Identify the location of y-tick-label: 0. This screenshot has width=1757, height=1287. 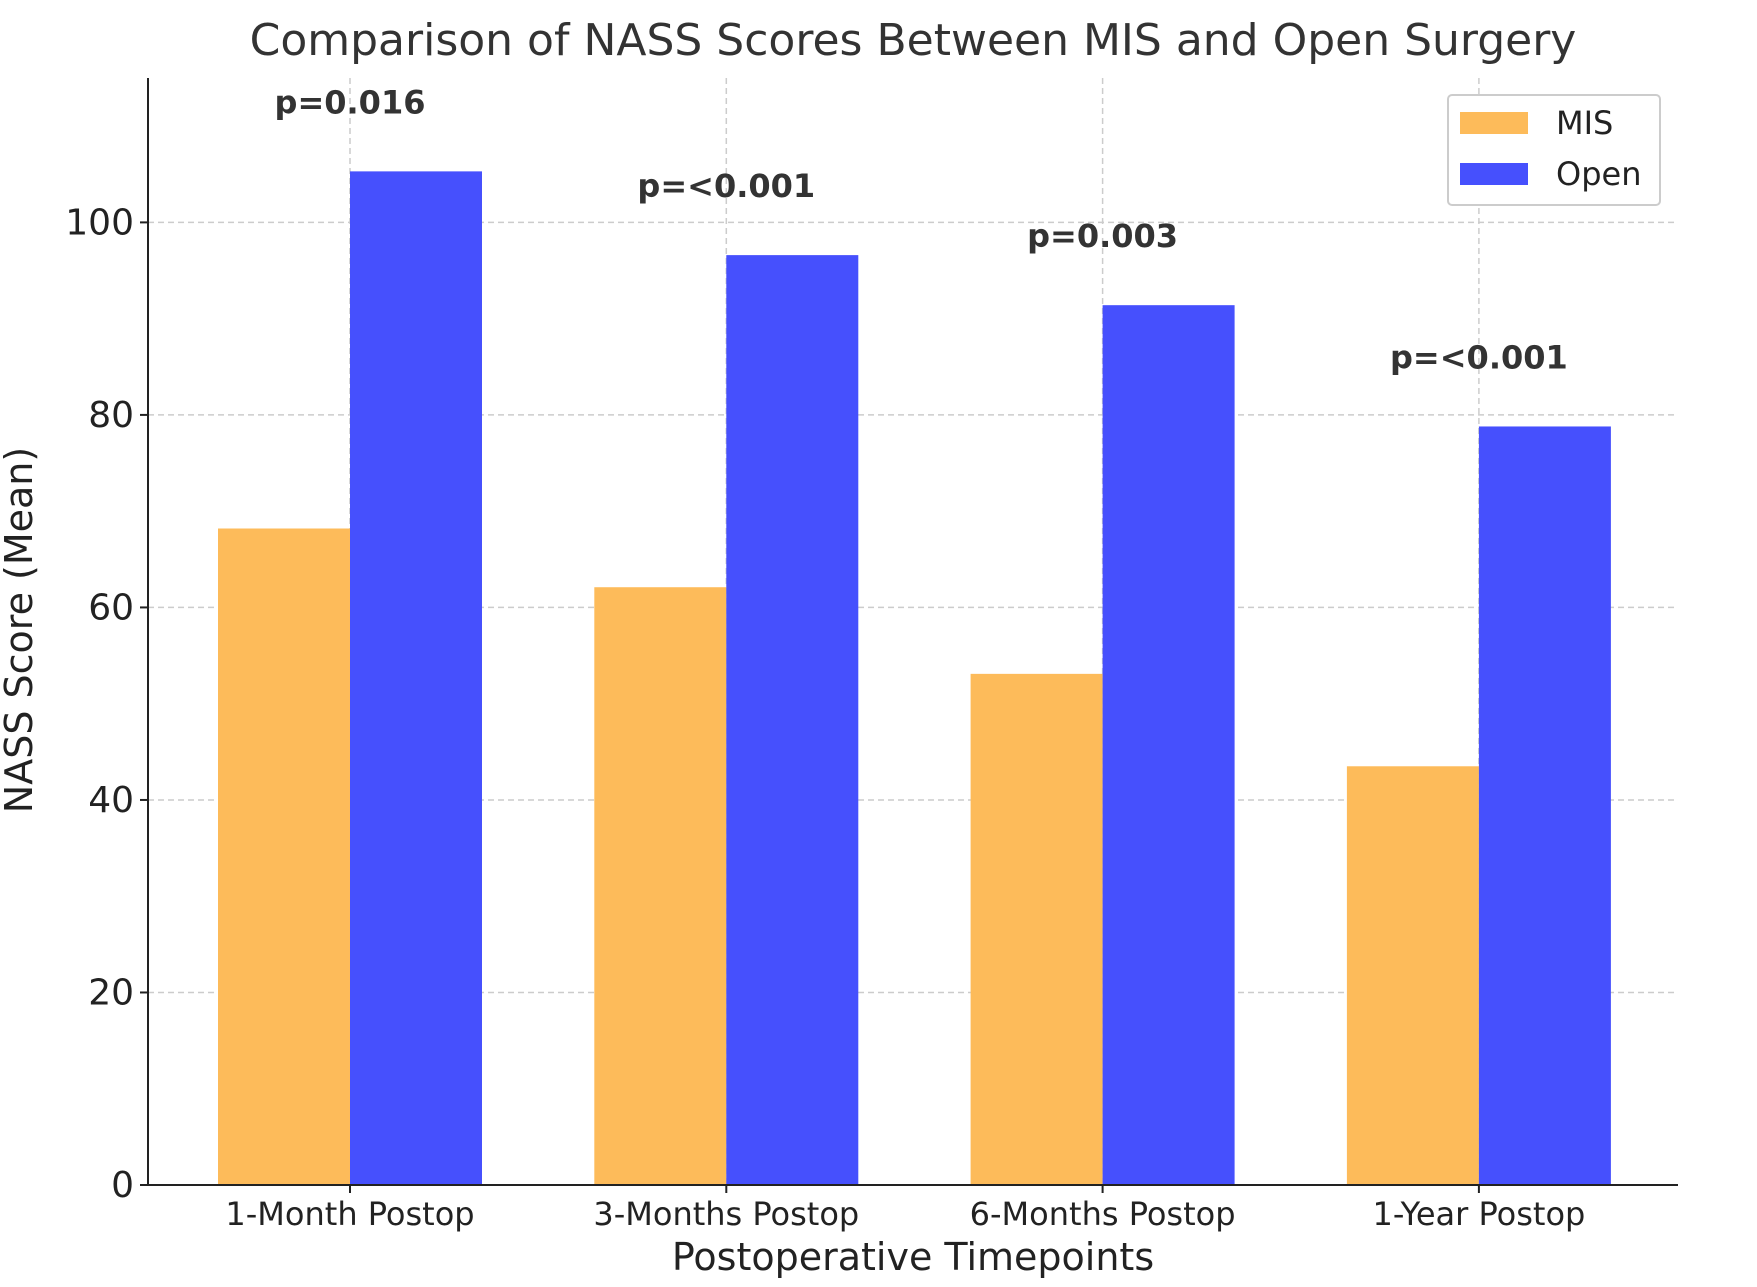
(122, 1185).